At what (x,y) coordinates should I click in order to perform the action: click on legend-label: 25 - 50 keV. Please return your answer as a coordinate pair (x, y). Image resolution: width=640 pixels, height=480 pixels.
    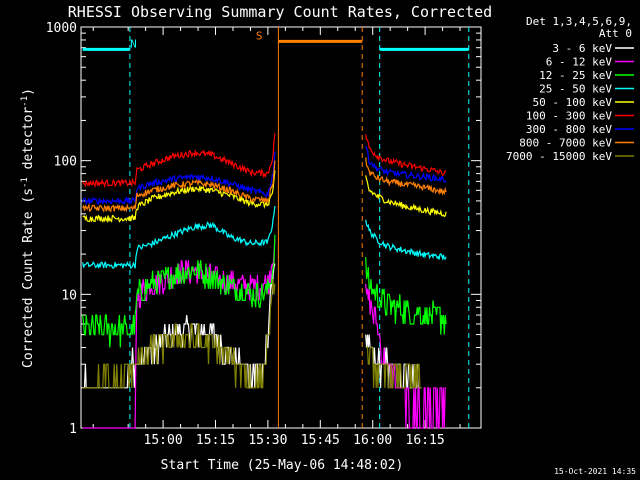
    Looking at the image, I should click on (575, 89).